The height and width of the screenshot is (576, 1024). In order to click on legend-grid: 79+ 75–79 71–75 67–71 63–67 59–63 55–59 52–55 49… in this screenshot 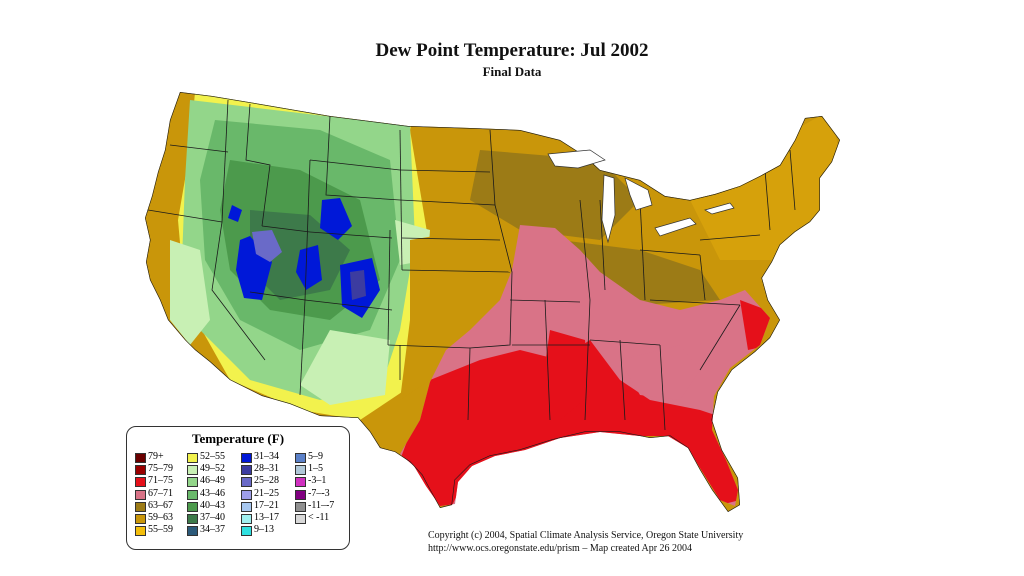, I will do `click(242, 499)`.